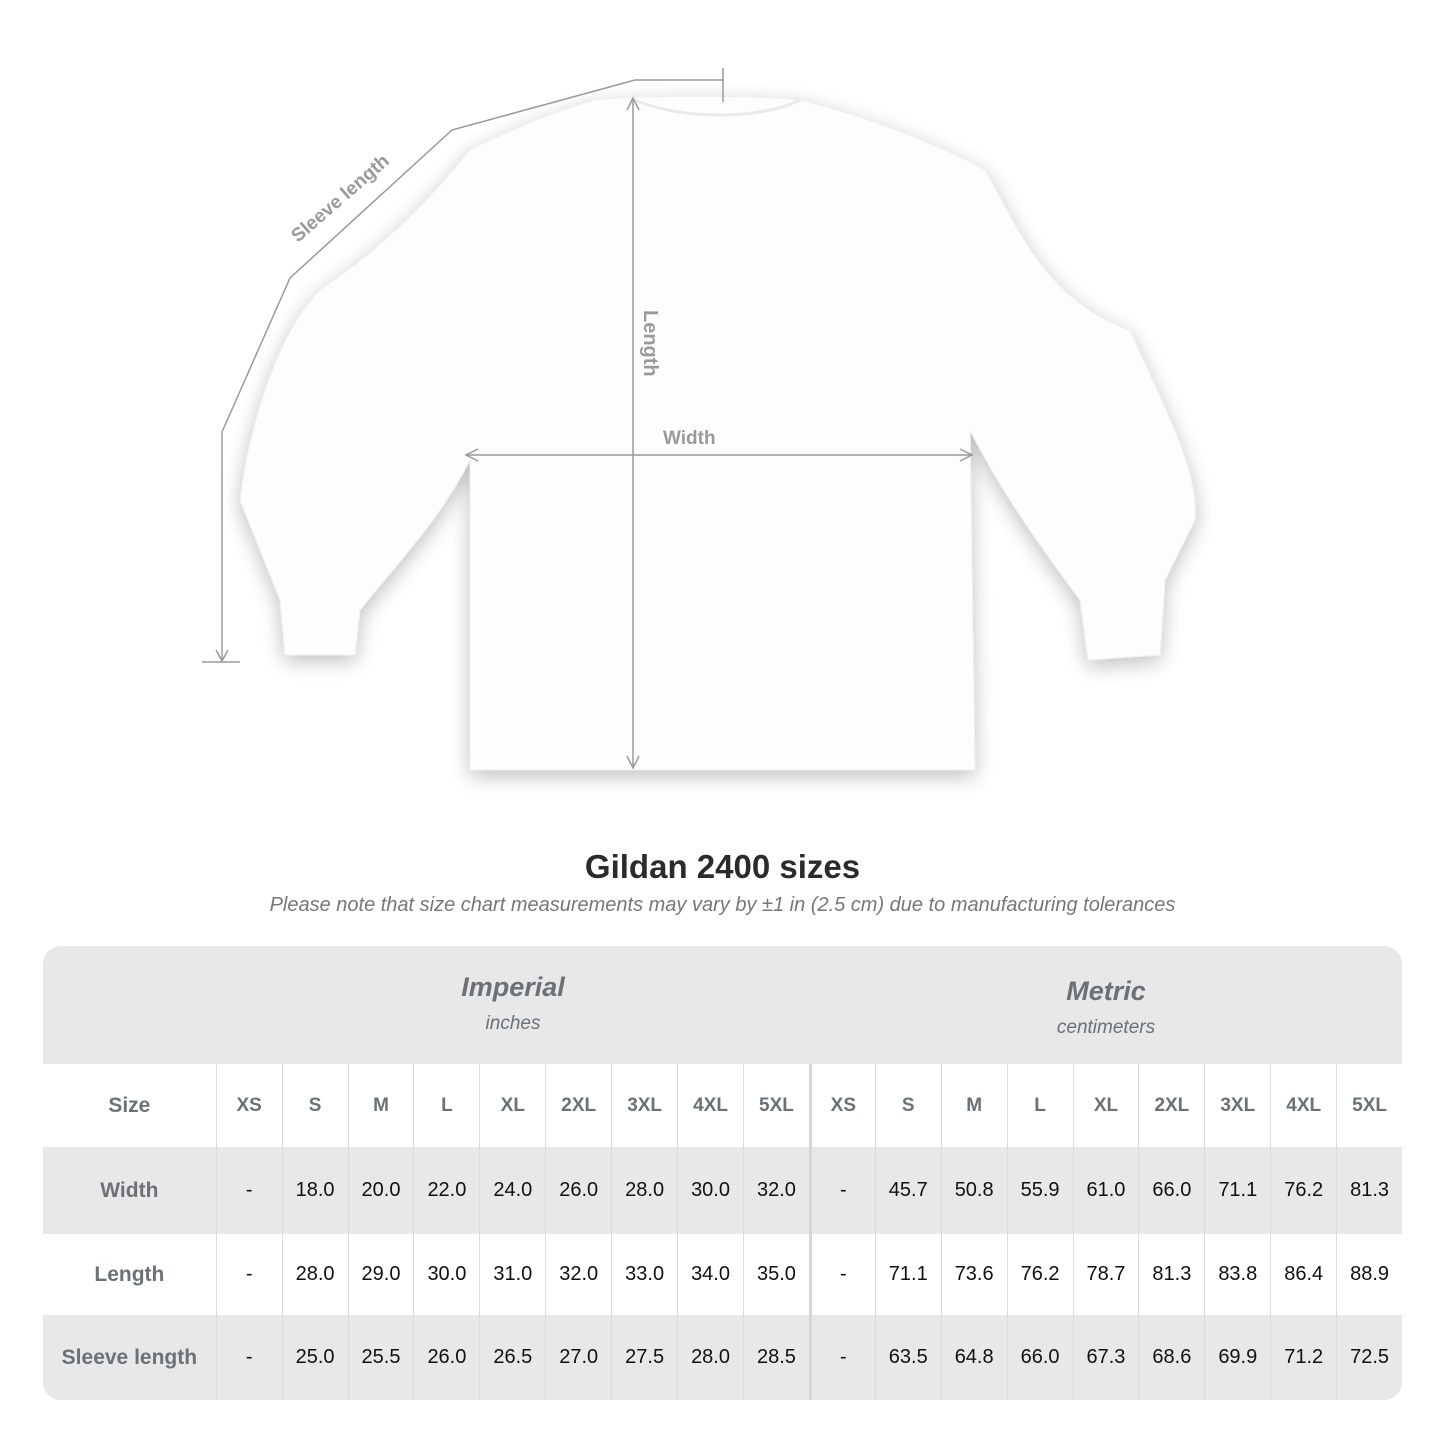  Describe the element at coordinates (129, 1105) in the screenshot. I see `row-label: Size` at that location.